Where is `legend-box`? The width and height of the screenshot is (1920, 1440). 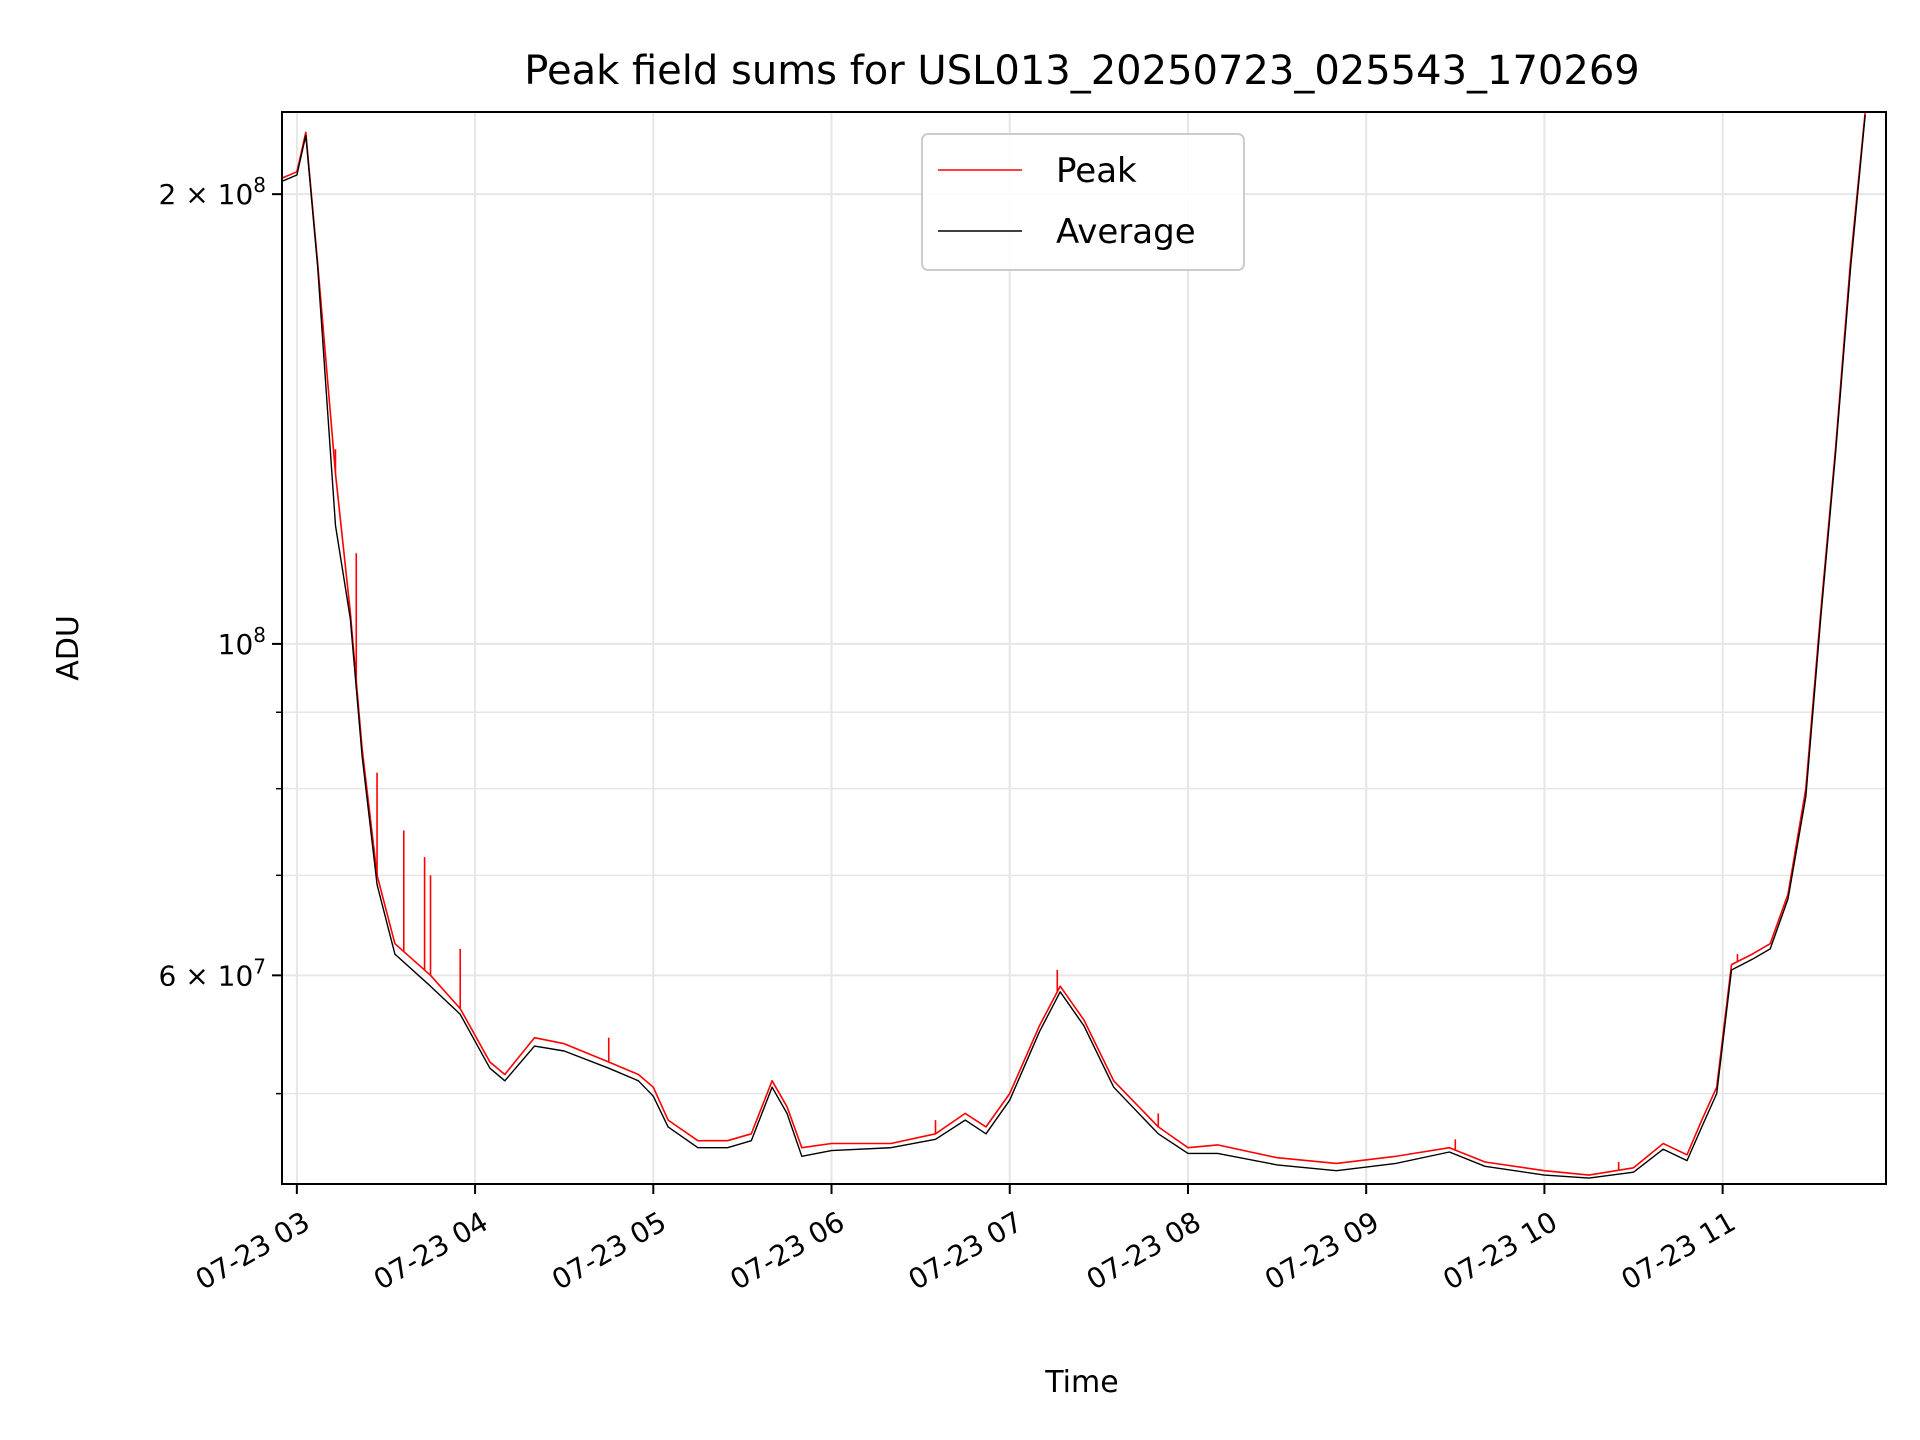 legend-box is located at coordinates (1083, 202).